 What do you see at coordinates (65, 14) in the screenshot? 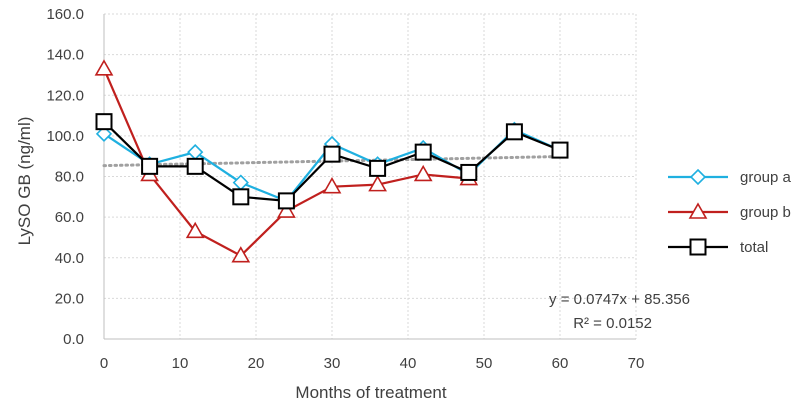
I see `y-tick-label: 160.0` at bounding box center [65, 14].